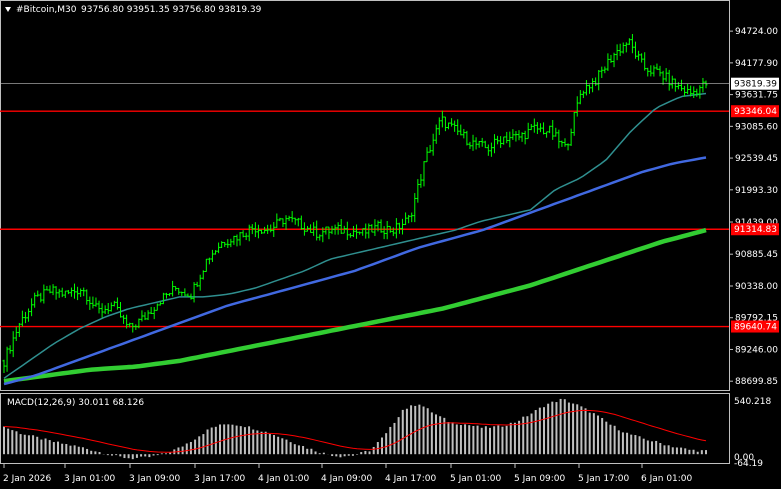 The height and width of the screenshot is (489, 781). Describe the element at coordinates (756, 255) in the screenshot. I see `price-axis-label: 90885.45` at that location.